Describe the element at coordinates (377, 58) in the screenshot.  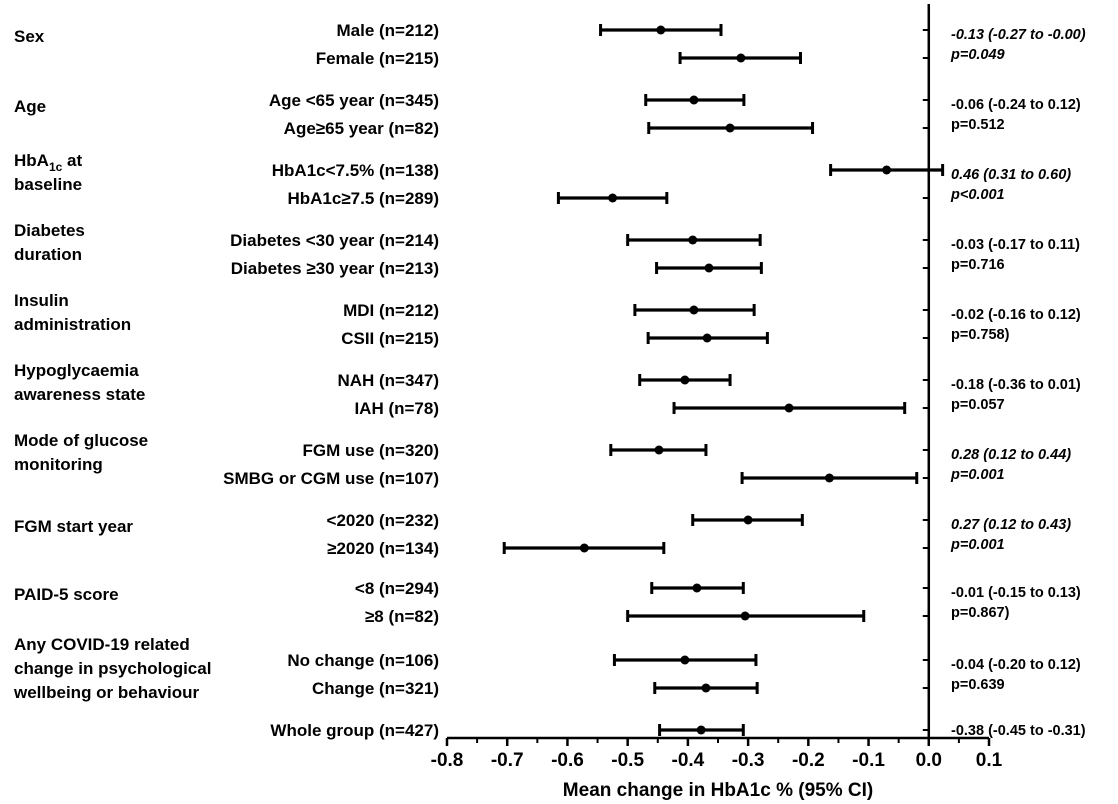
I see `row-label: Female (n=215)` at that location.